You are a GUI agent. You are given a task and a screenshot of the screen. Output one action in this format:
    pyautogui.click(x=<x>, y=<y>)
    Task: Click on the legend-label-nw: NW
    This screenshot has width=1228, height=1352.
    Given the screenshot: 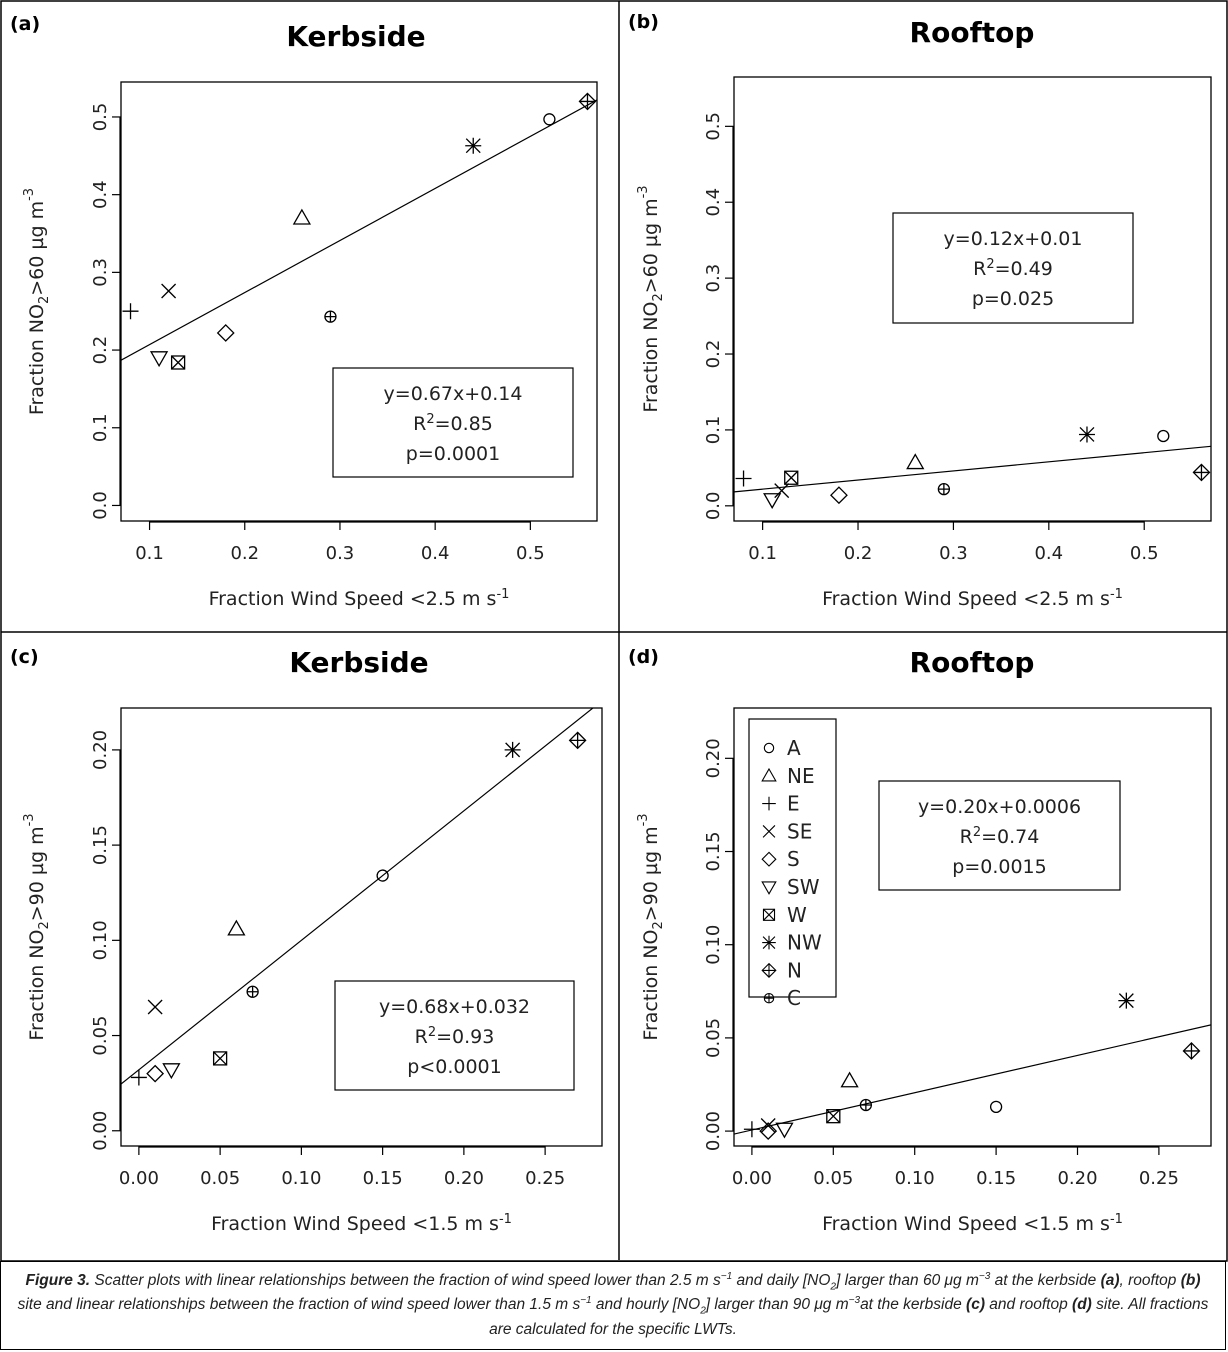 What is the action you would take?
    pyautogui.click(x=804, y=943)
    